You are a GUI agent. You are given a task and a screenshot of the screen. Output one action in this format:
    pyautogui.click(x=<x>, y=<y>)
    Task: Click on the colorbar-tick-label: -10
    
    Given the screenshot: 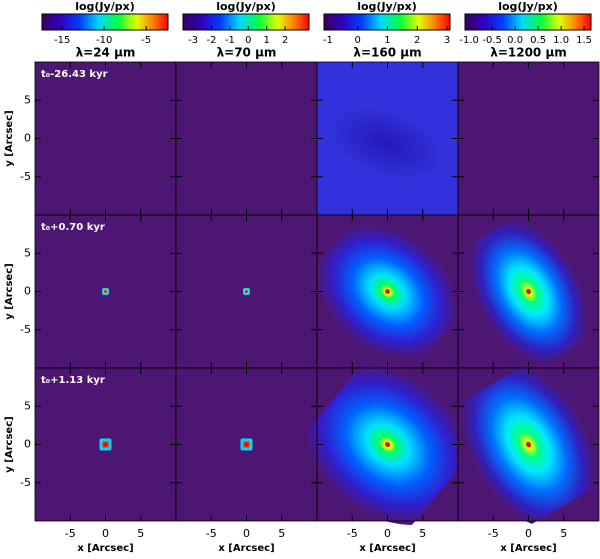 What is the action you would take?
    pyautogui.click(x=104, y=40)
    